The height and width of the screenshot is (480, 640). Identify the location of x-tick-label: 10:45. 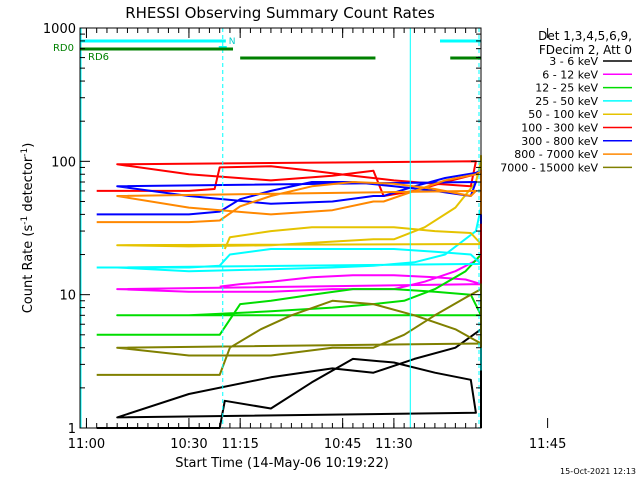
(342, 444).